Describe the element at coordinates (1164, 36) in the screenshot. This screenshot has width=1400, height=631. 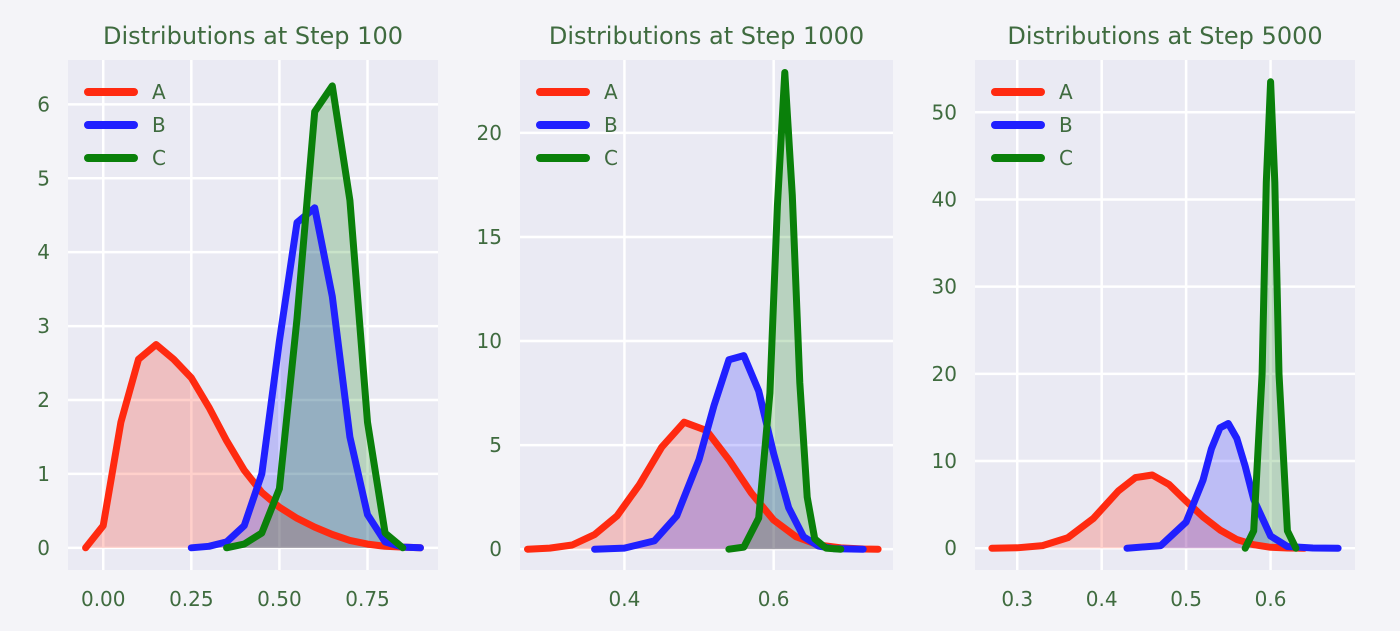
I see `chart-title: Distributions at Step 5000` at that location.